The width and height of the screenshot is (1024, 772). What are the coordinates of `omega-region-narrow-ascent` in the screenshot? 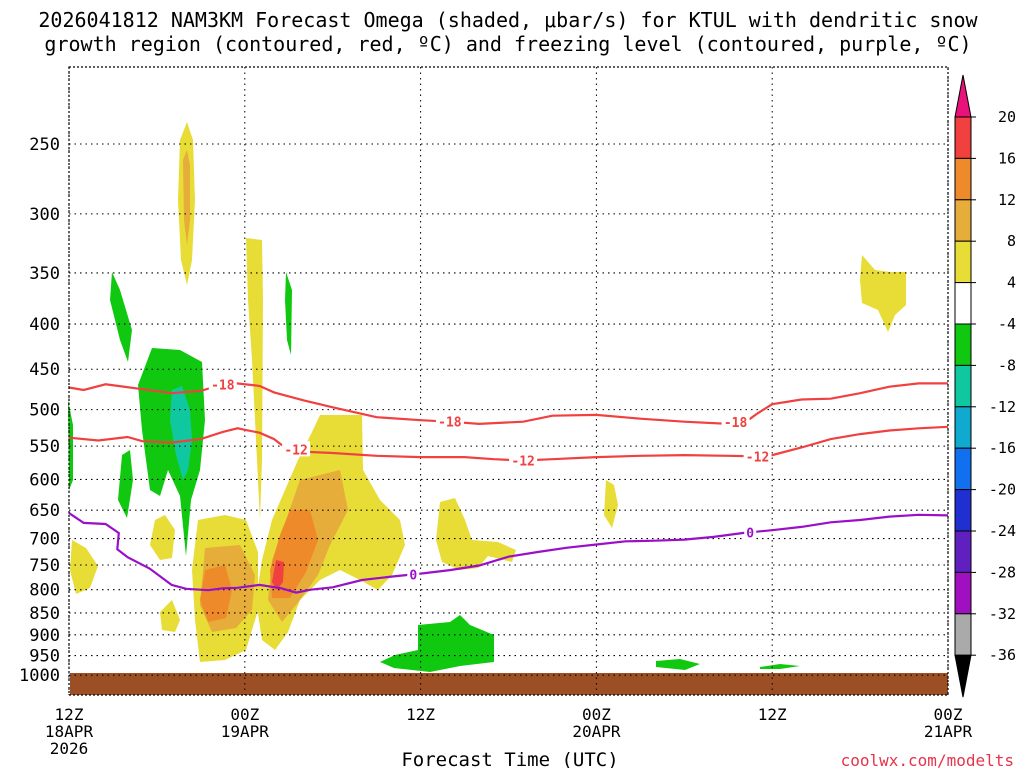 It's located at (254, 379).